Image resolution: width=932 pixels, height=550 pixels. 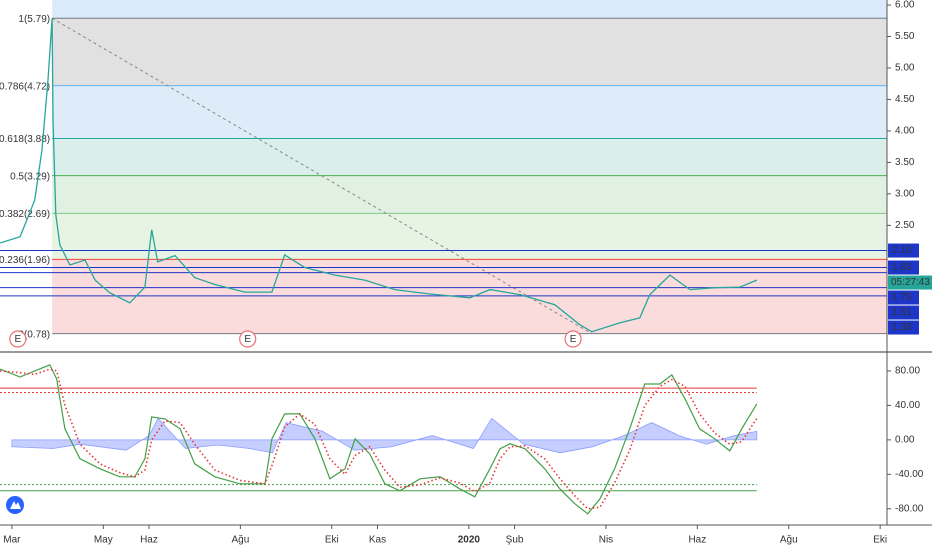 I want to click on time-axis: Mar May Haz Ağu Eki Kas 2020 Şub Nis Haz Ağu Eki, so click(x=445, y=535).